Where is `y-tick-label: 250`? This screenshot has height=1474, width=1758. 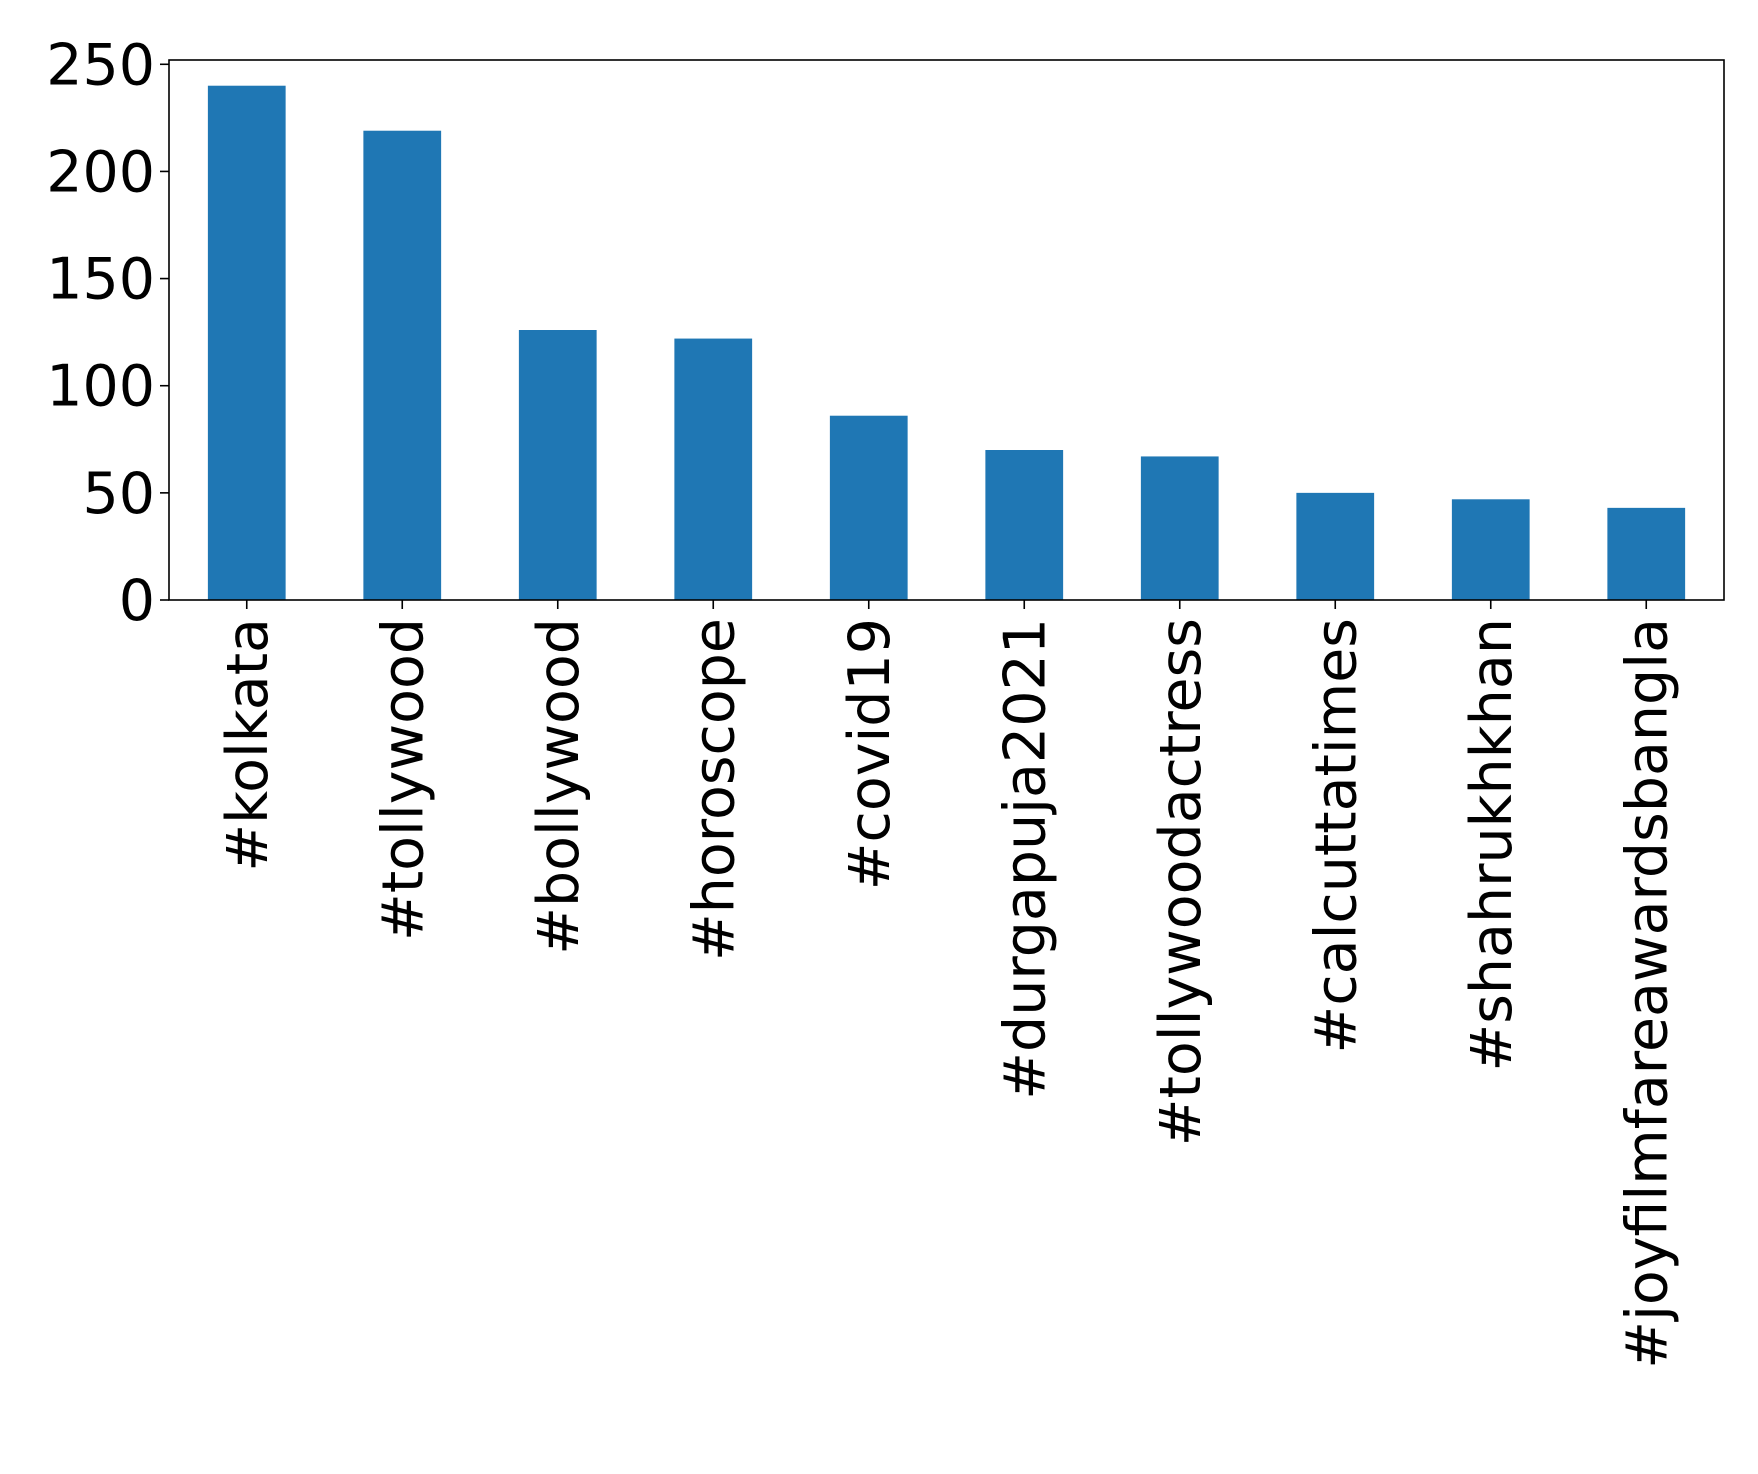
y-tick-label: 250 is located at coordinates (100, 65).